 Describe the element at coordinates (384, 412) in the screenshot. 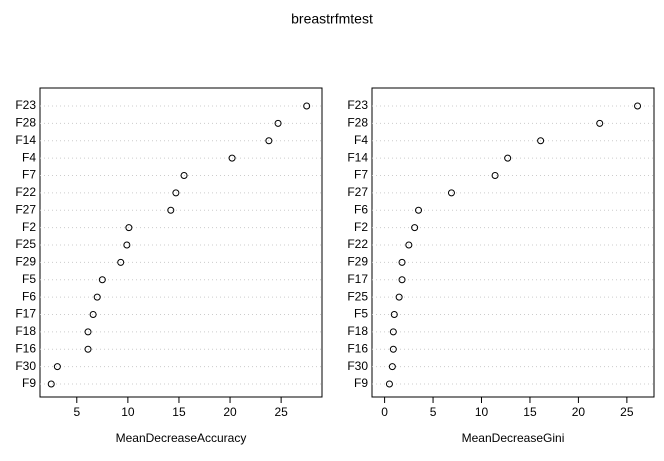

I see `x-tick-label: 0` at that location.